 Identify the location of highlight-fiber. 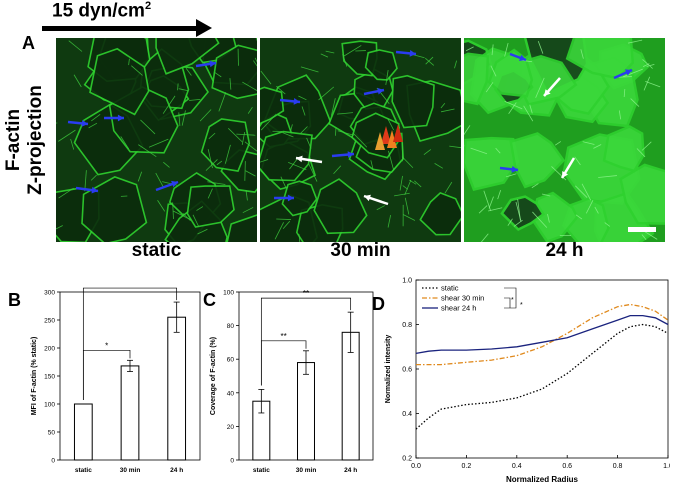
(380, 141).